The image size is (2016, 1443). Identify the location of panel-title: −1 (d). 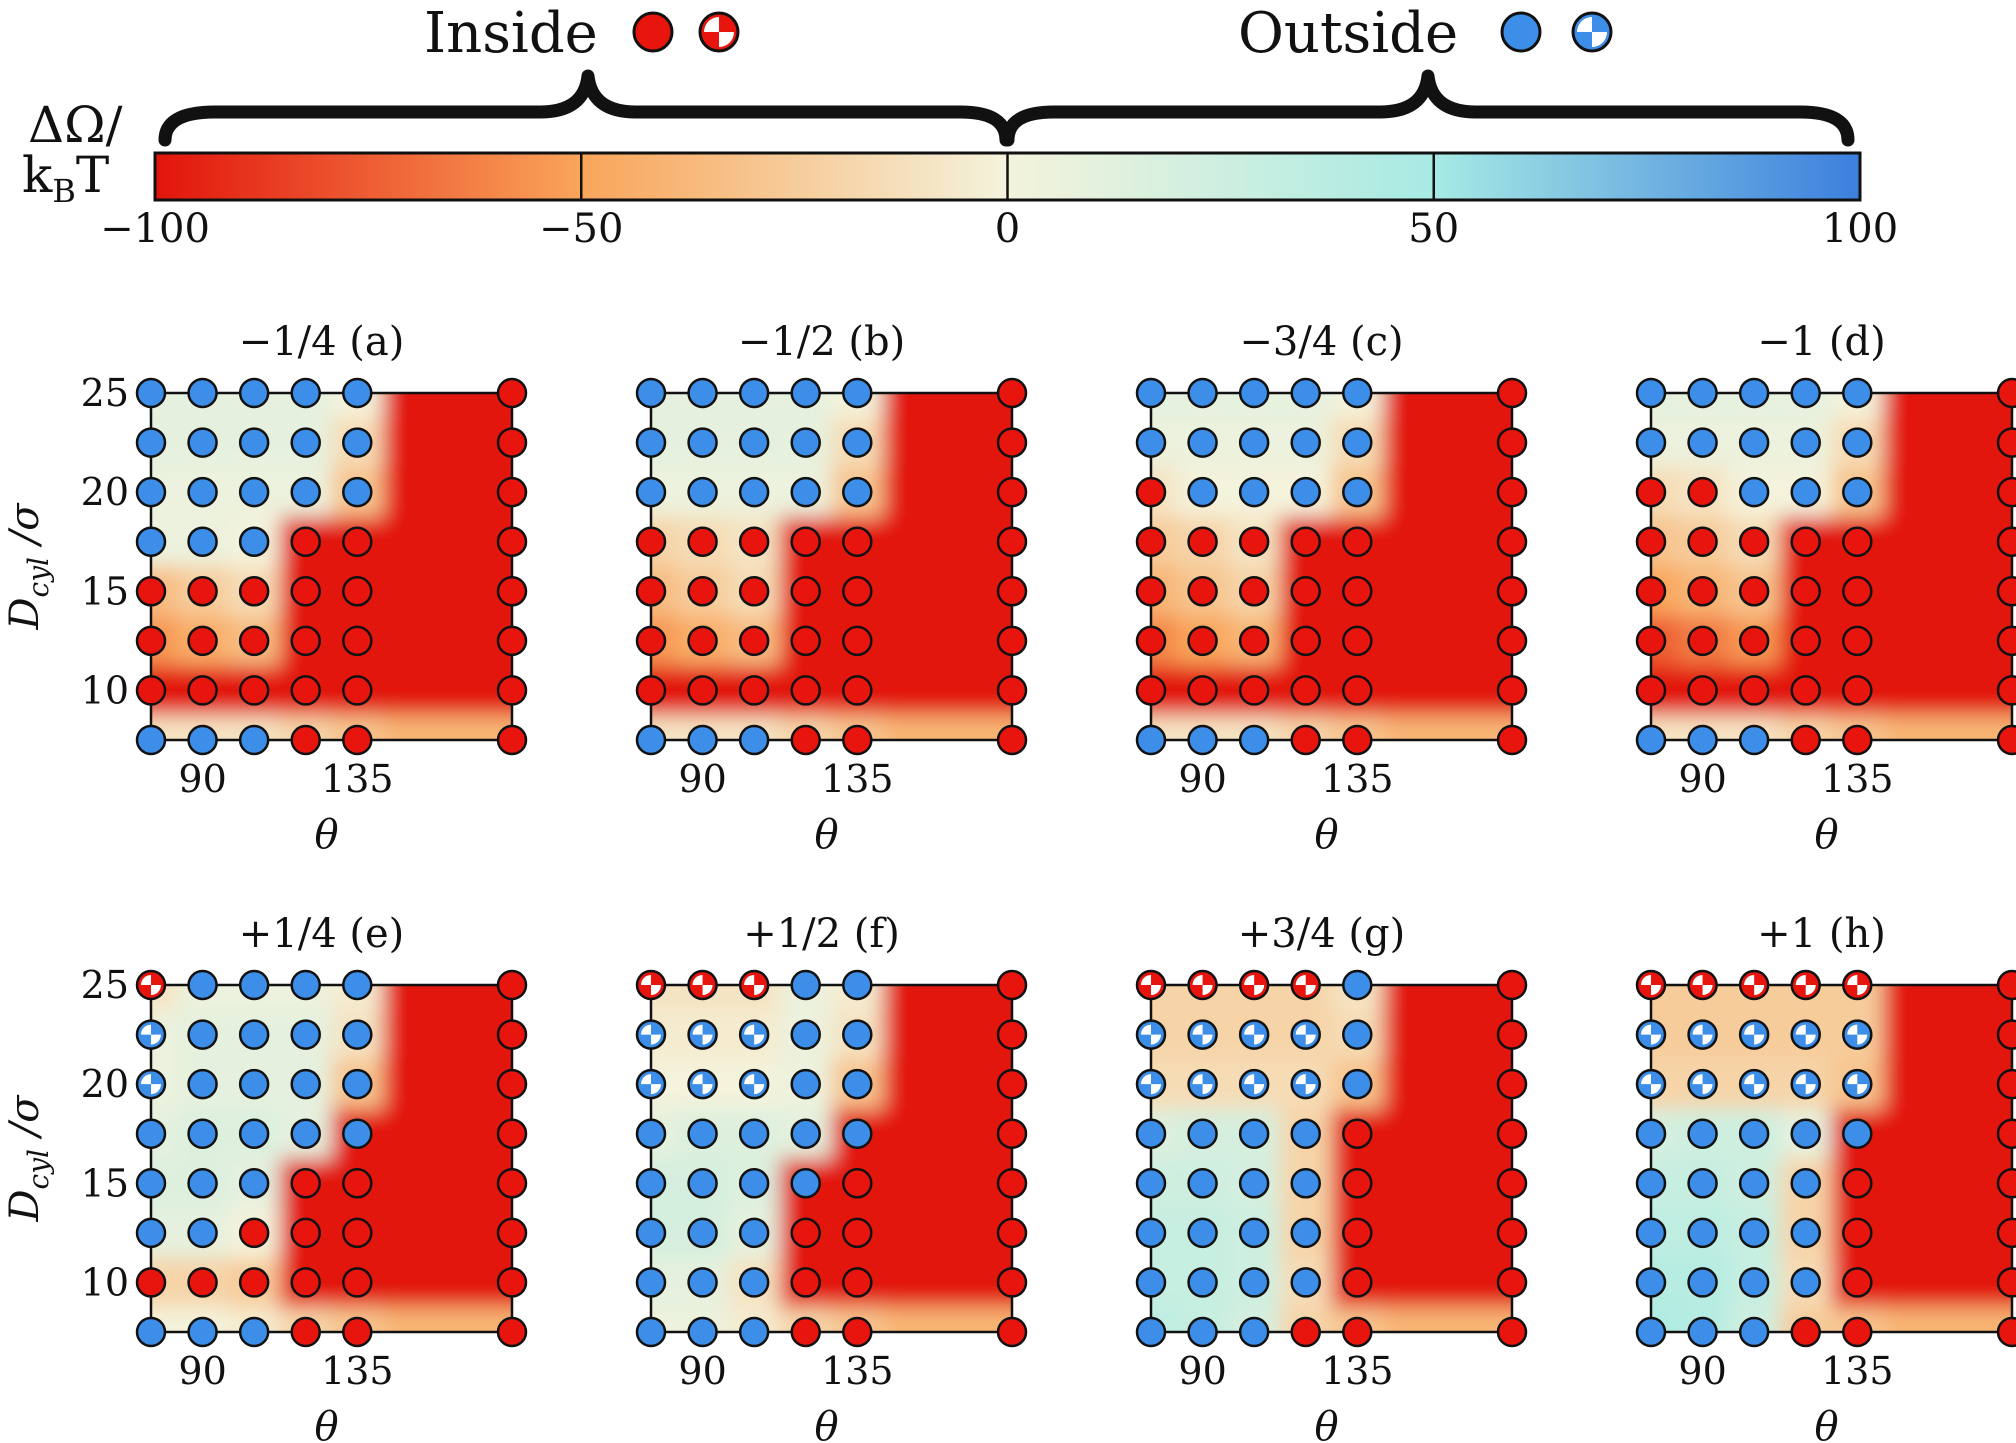
(1821, 342).